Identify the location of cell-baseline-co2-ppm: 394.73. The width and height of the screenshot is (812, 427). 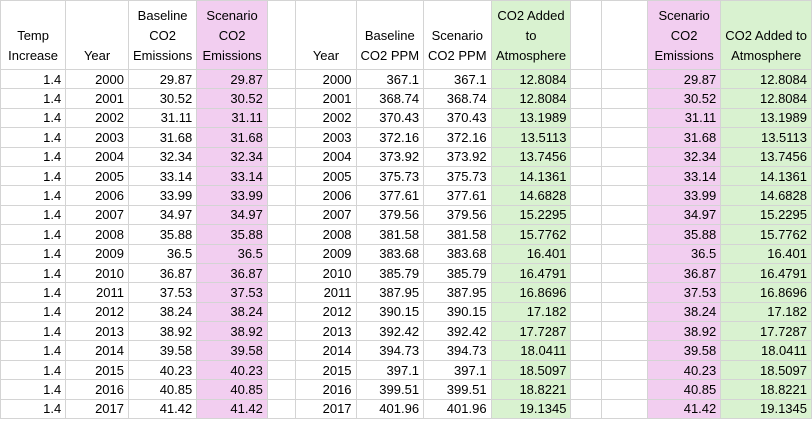
(390, 350).